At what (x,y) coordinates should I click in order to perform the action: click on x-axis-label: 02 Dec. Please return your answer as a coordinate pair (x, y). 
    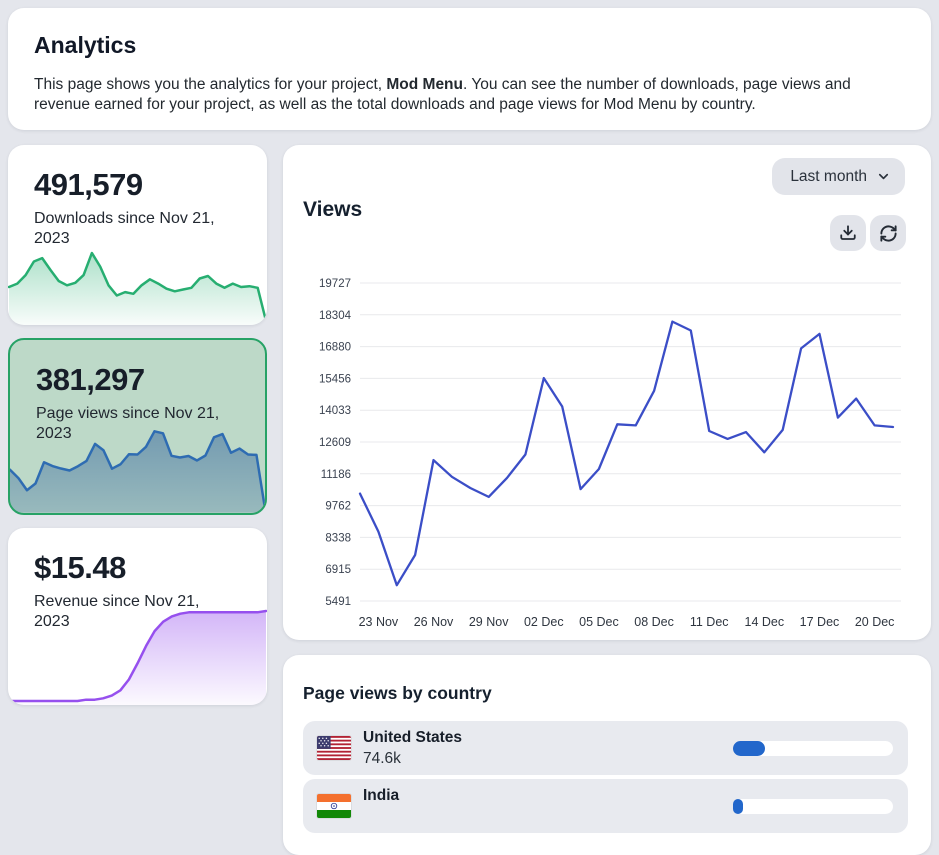
    Looking at the image, I should click on (544, 622).